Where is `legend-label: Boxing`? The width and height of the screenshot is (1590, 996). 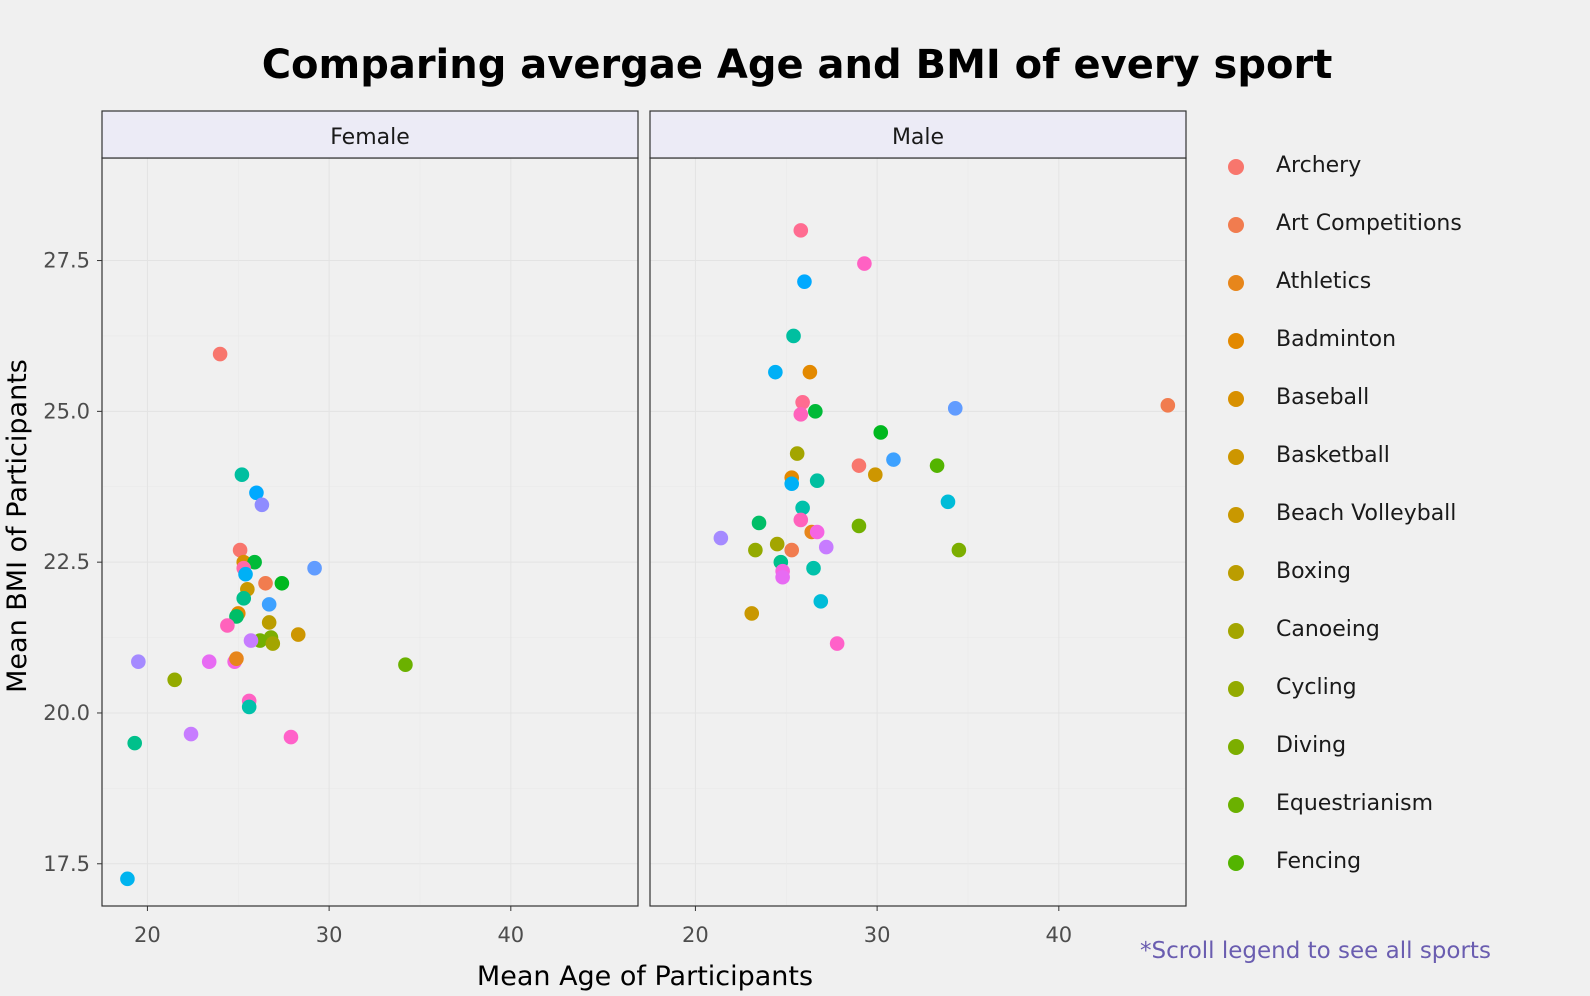 legend-label: Boxing is located at coordinates (1313, 571).